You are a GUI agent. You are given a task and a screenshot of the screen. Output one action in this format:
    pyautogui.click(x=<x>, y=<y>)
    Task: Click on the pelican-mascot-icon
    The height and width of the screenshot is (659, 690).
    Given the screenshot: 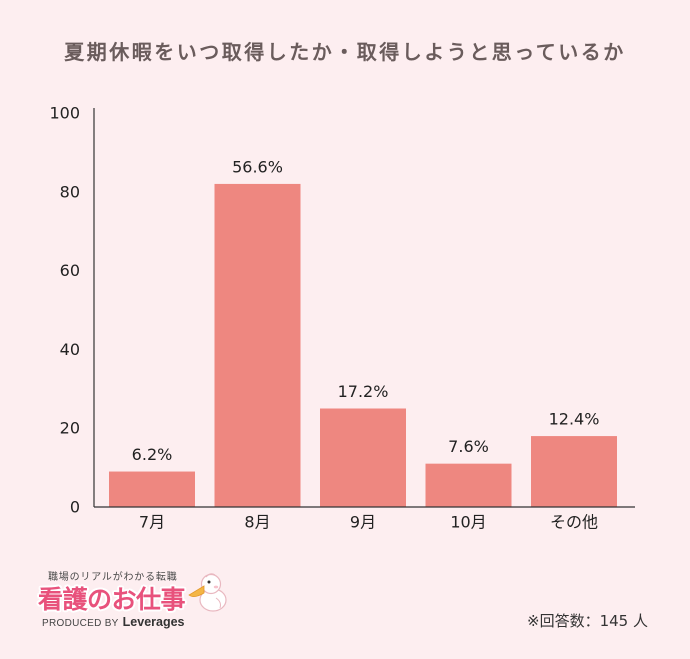 What is the action you would take?
    pyautogui.click(x=207, y=592)
    